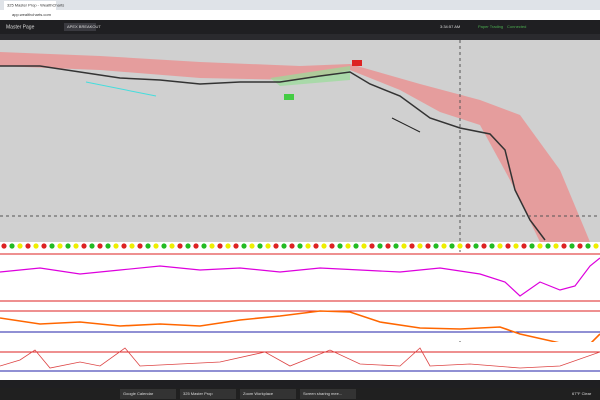 This screenshot has width=600, height=400. I want to click on task-label: Google Calendar, so click(138, 393).